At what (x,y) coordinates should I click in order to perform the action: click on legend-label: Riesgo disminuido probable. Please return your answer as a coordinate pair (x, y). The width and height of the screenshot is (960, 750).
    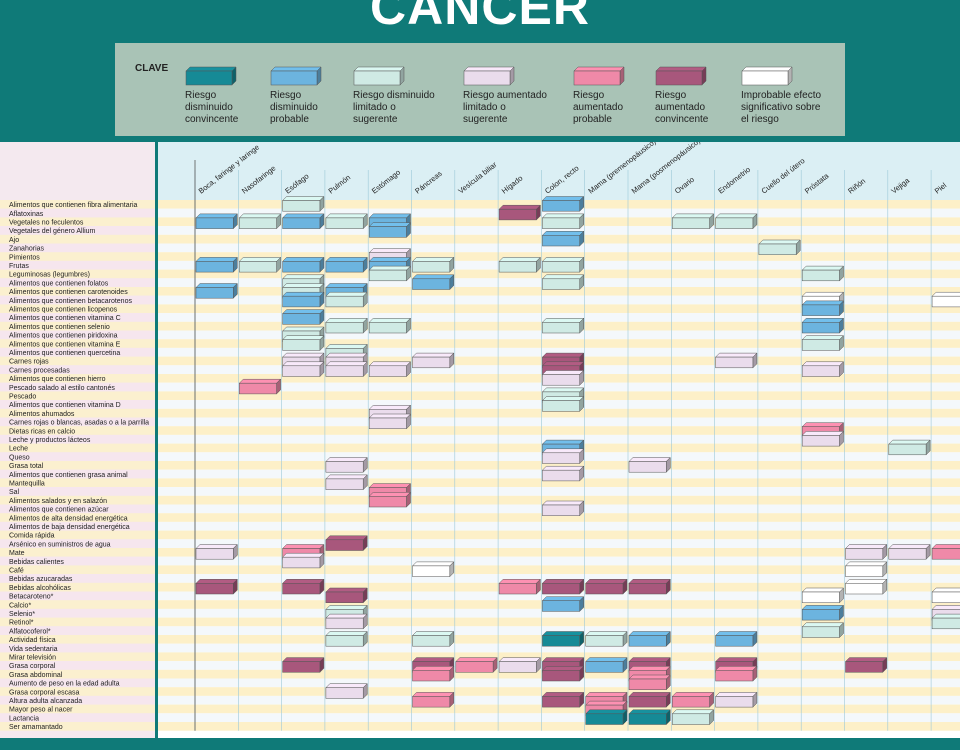
    Looking at the image, I should click on (294, 107).